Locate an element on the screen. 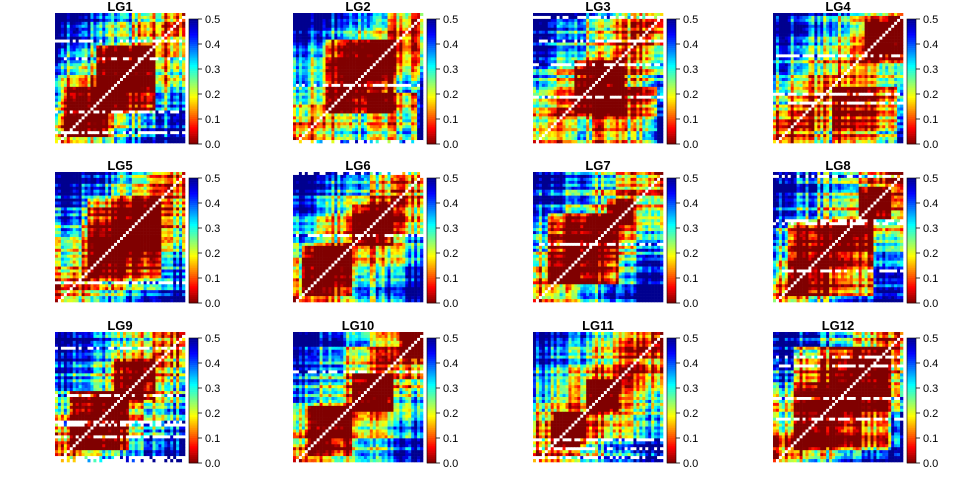 This screenshot has height=480, width=960. colorbar-tick-label: 0.0 is located at coordinates (212, 145).